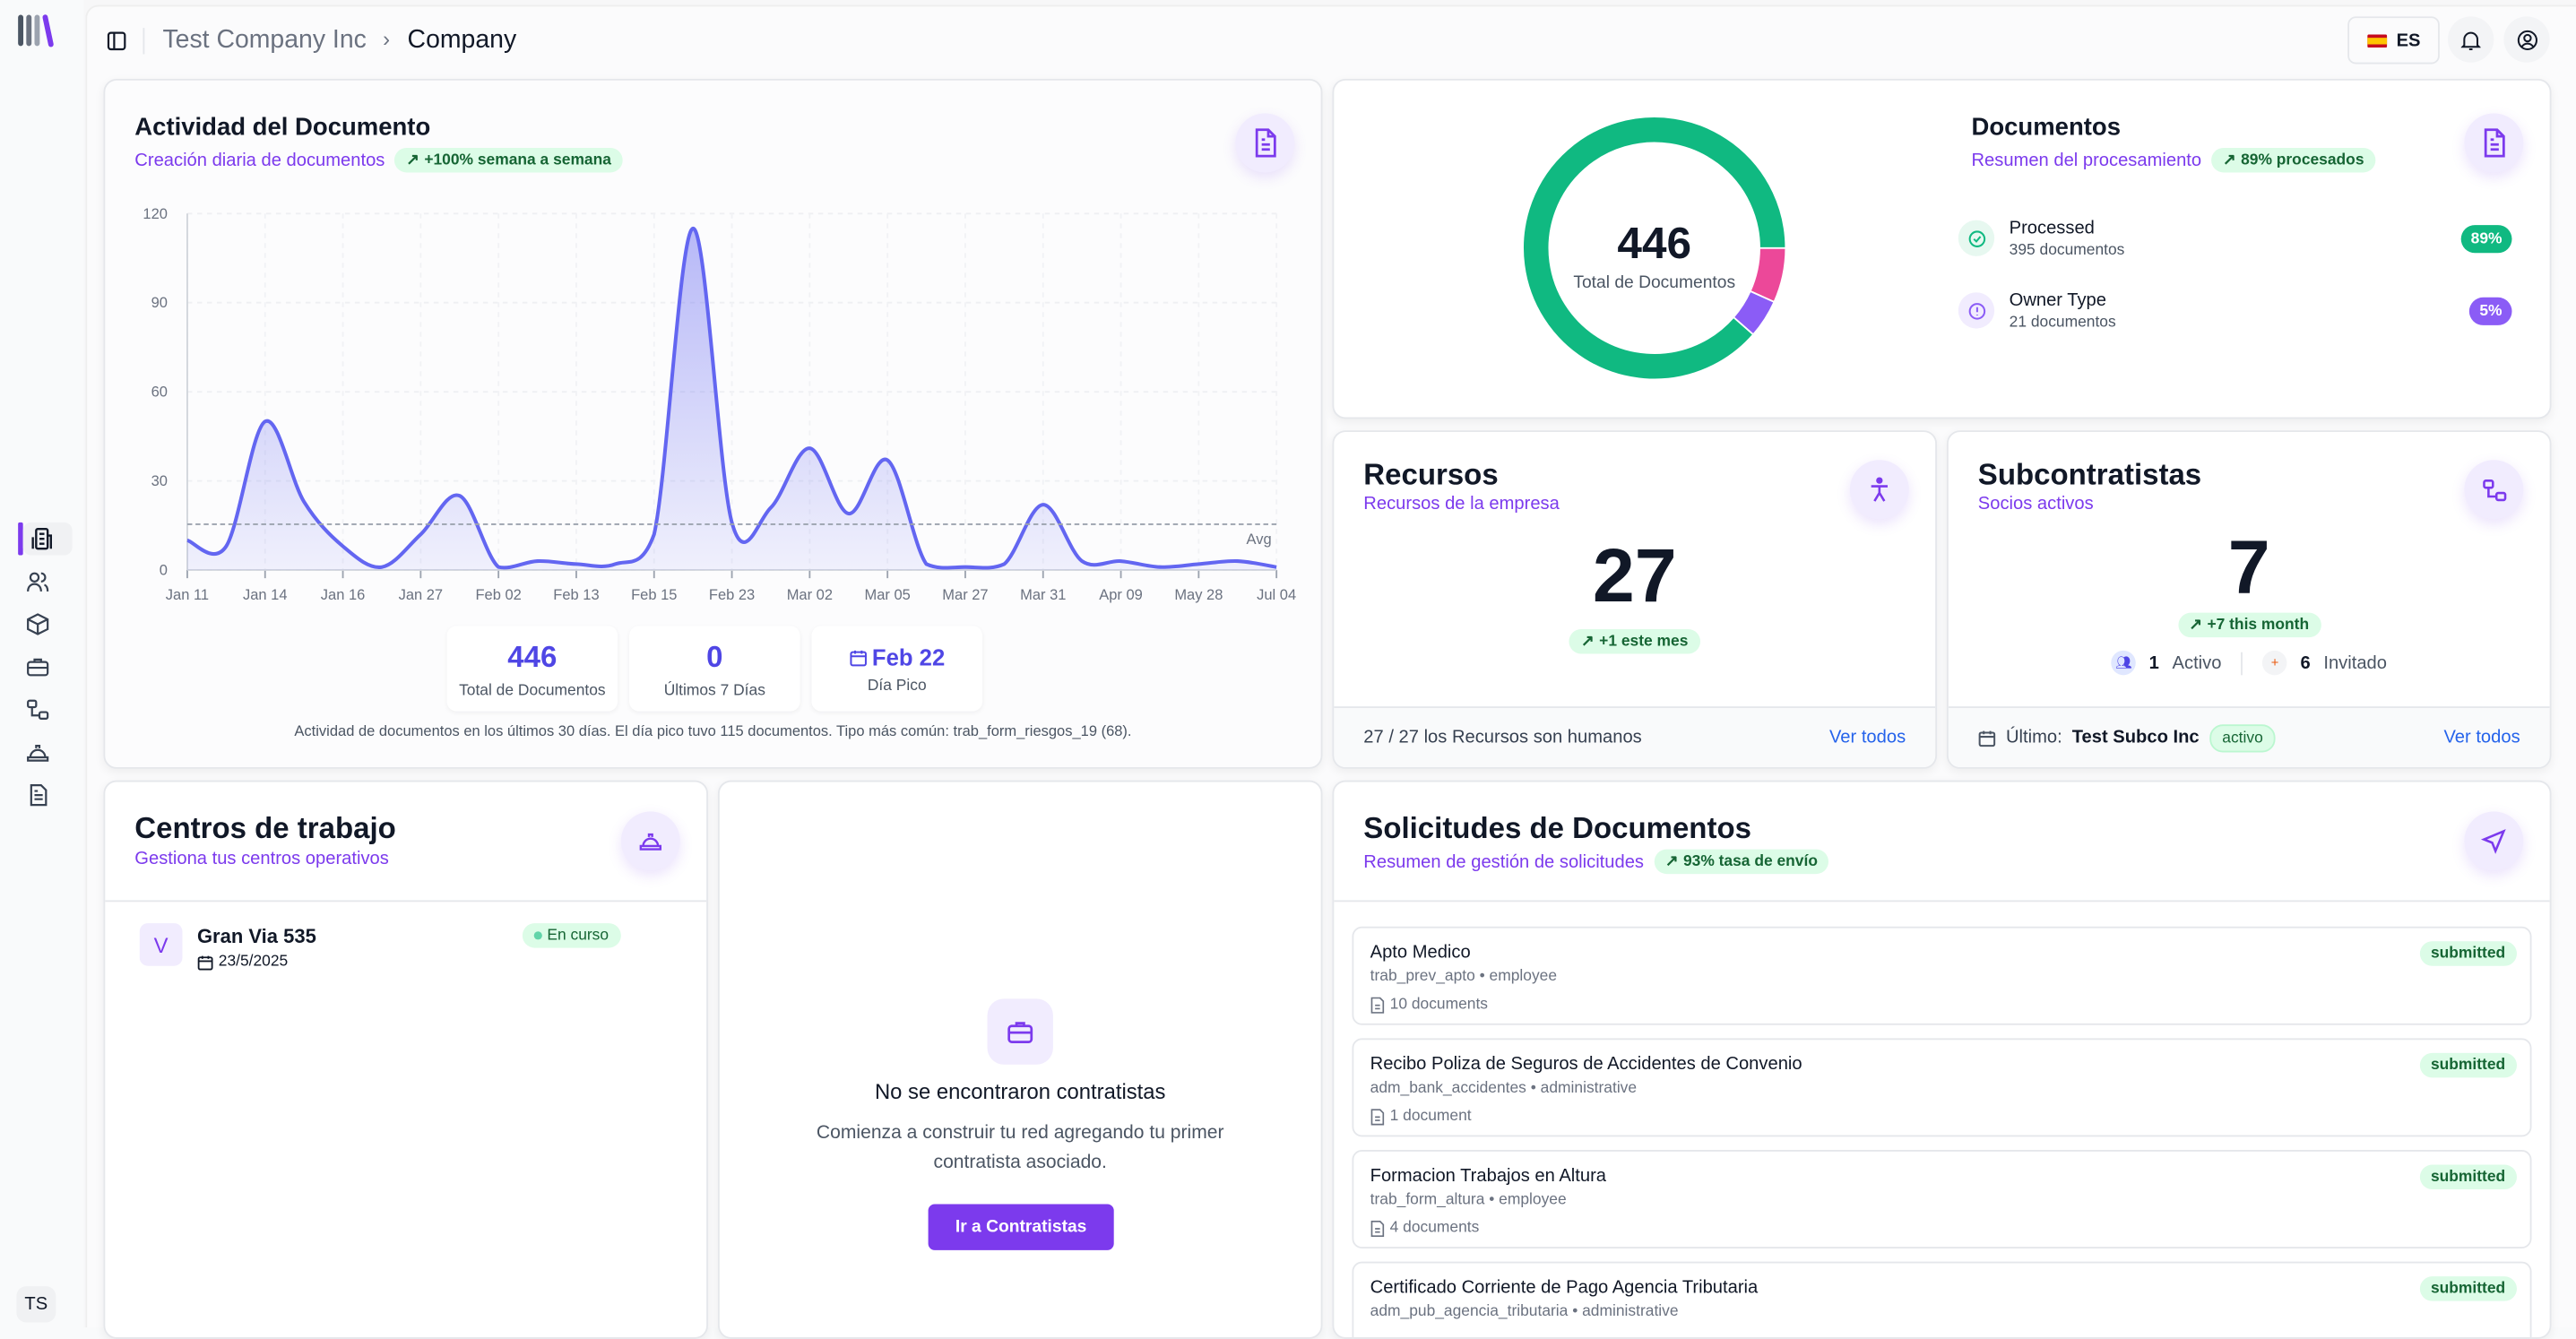 This screenshot has width=2576, height=1339. What do you see at coordinates (38, 709) in the screenshot?
I see `sidebar-item-subcontractors` at bounding box center [38, 709].